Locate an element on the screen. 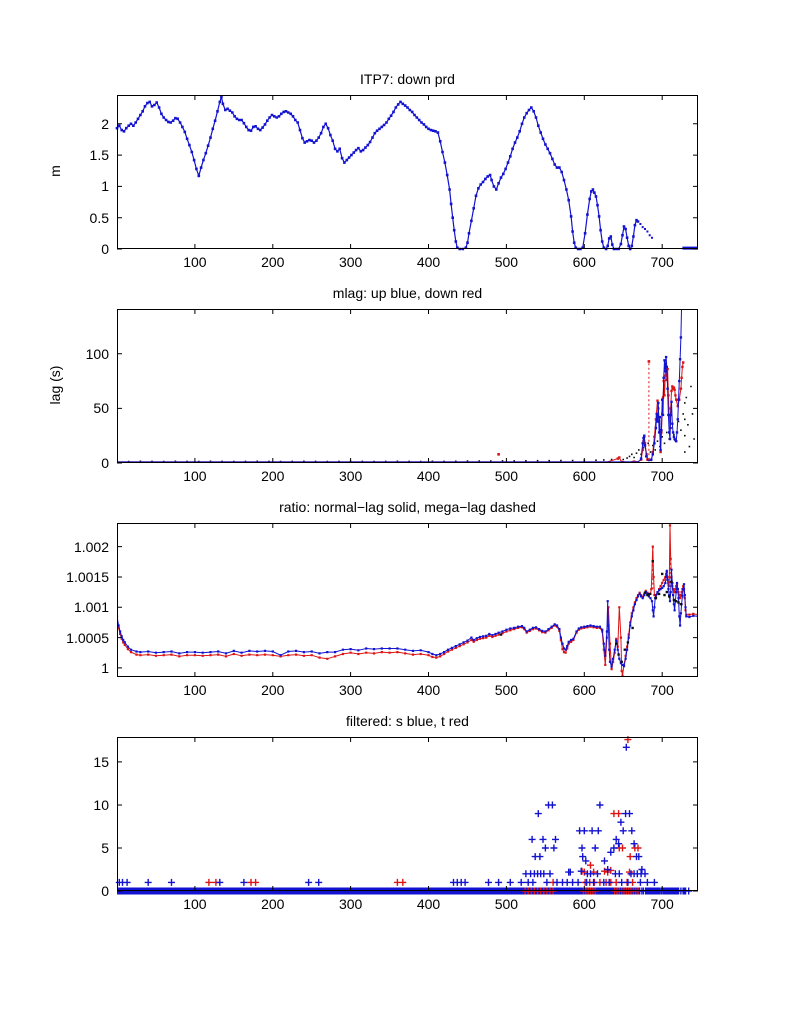 The height and width of the screenshot is (1024, 791). y-tick-label: 1.0005 is located at coordinates (87, 637).